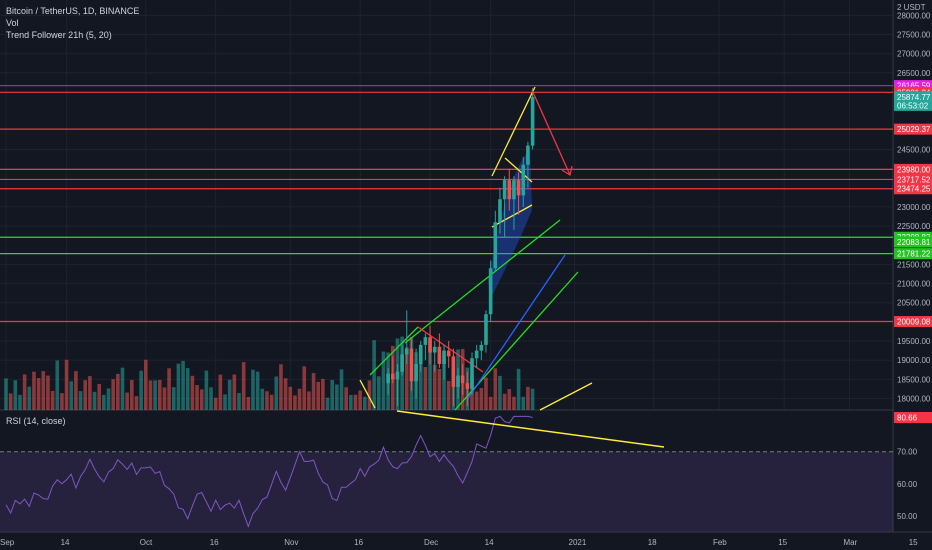  Describe the element at coordinates (913, 542) in the screenshot. I see `x-tick-label: 15` at that location.